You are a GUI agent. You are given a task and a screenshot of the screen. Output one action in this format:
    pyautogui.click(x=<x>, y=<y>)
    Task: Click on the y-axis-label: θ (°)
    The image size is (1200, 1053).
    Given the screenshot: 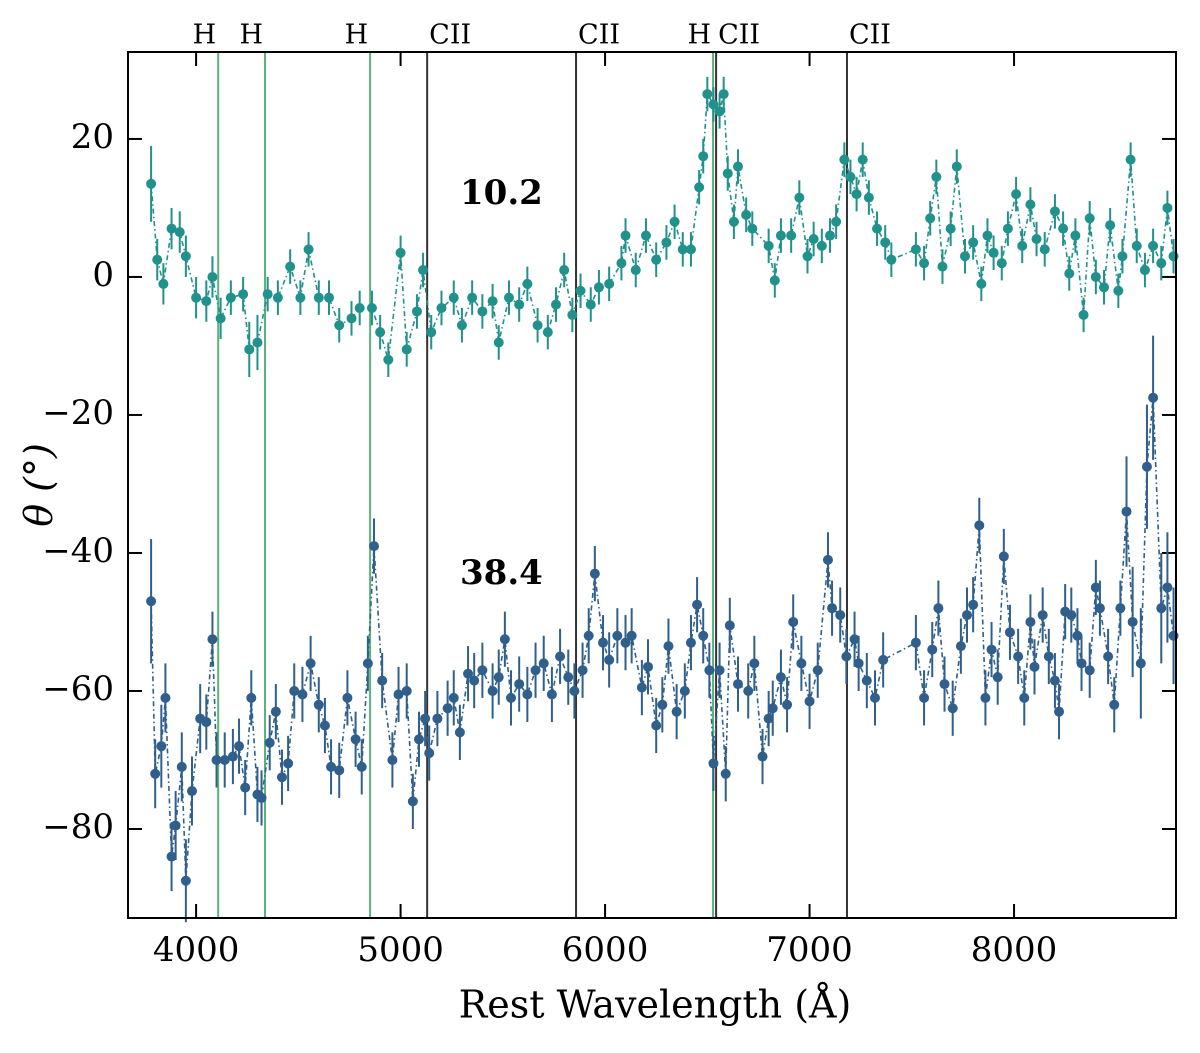 What is the action you would take?
    pyautogui.click(x=39, y=485)
    